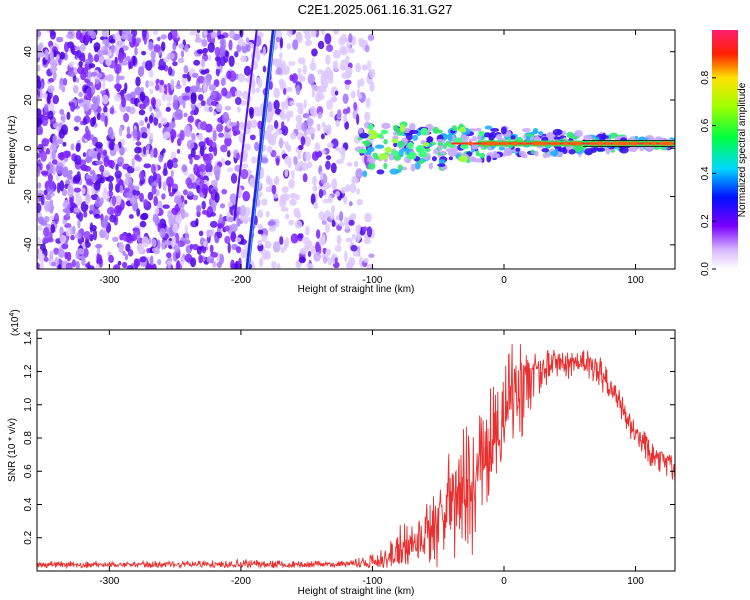  What do you see at coordinates (705, 77) in the screenshot?
I see `colorbar-tick-label: 0.8` at bounding box center [705, 77].